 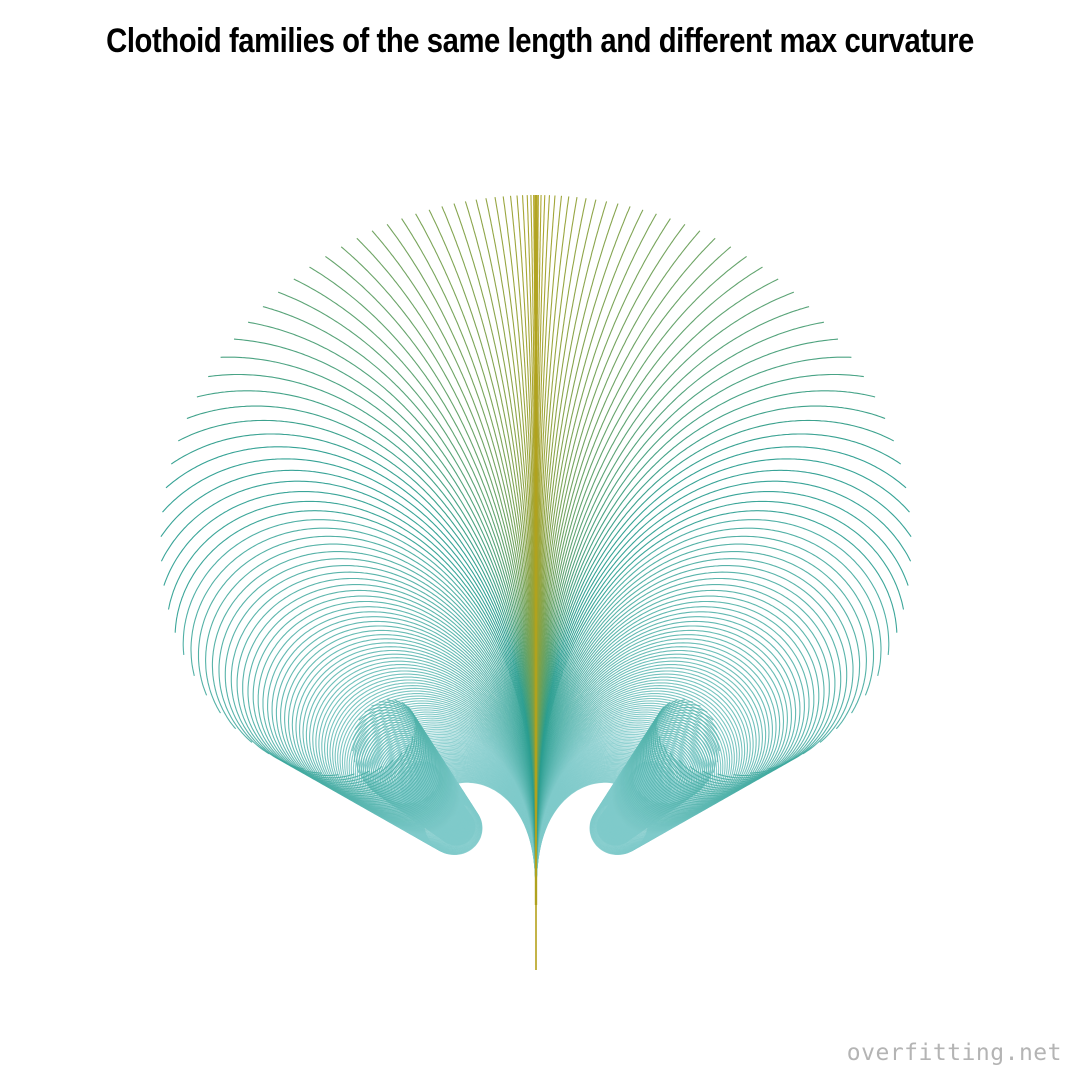 What do you see at coordinates (954, 1053) in the screenshot?
I see `watermark: overfitting.net` at bounding box center [954, 1053].